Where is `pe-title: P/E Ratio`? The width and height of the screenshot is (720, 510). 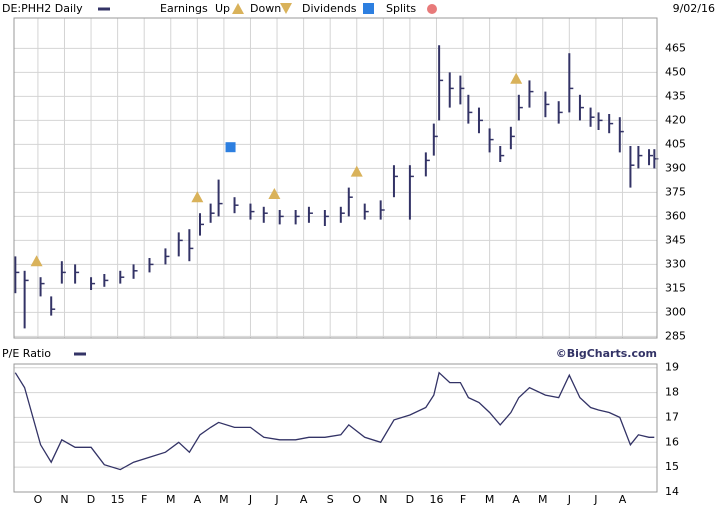 pe-title: P/E Ratio is located at coordinates (26, 353).